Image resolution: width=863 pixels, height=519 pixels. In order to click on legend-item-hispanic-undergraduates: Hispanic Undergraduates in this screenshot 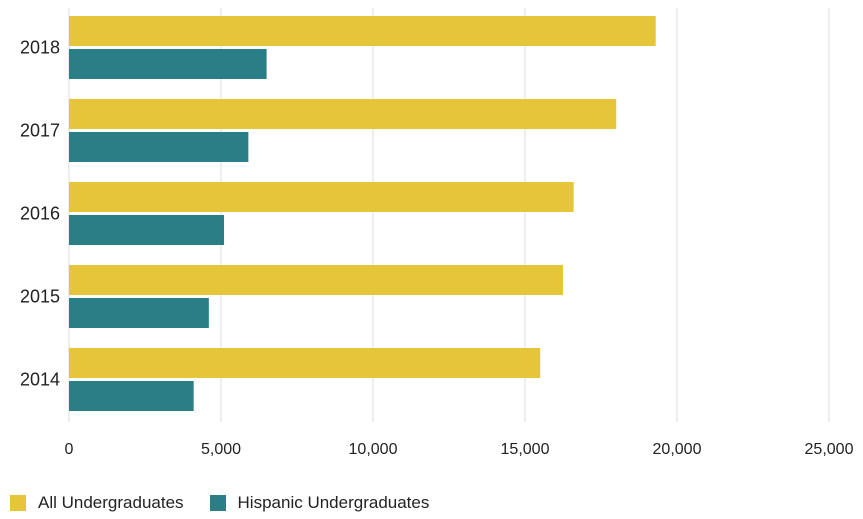, I will do `click(319, 503)`.